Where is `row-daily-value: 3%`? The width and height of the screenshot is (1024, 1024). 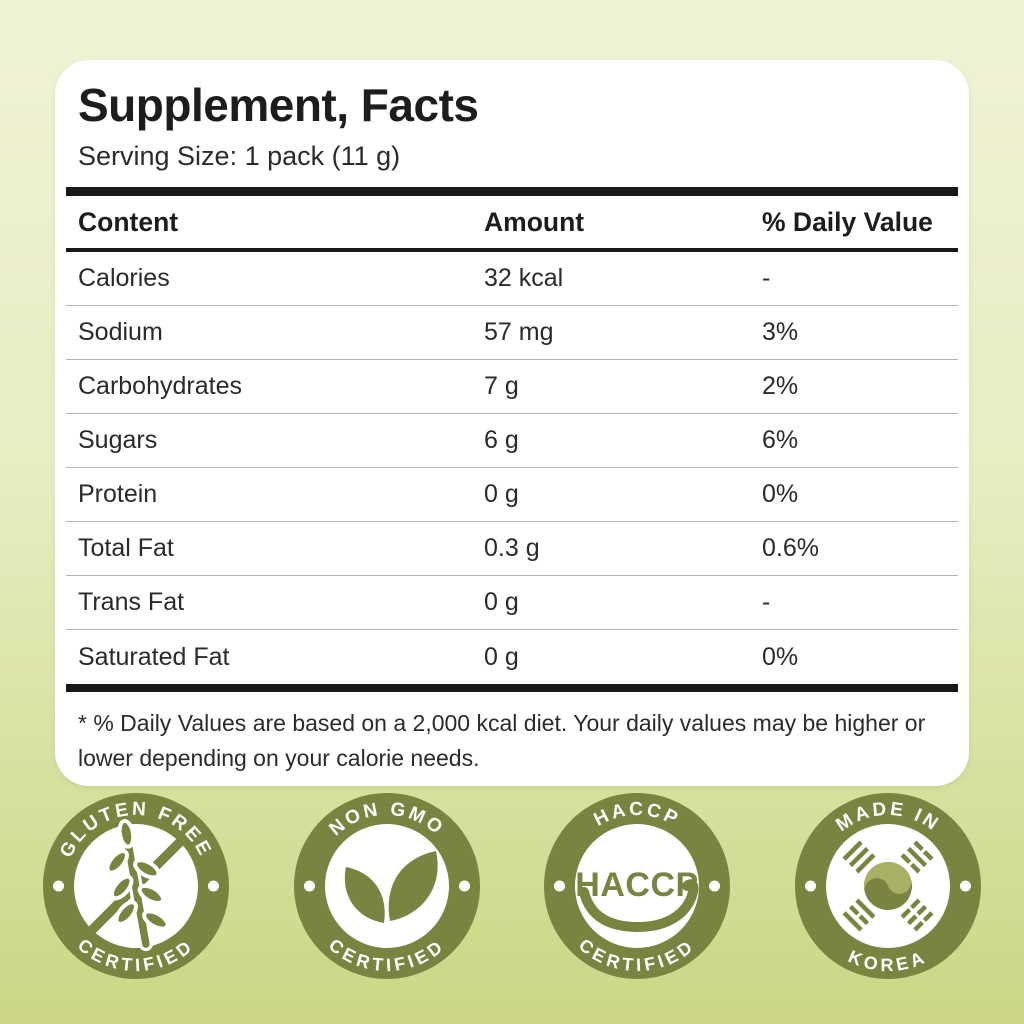
row-daily-value: 3% is located at coordinates (780, 332).